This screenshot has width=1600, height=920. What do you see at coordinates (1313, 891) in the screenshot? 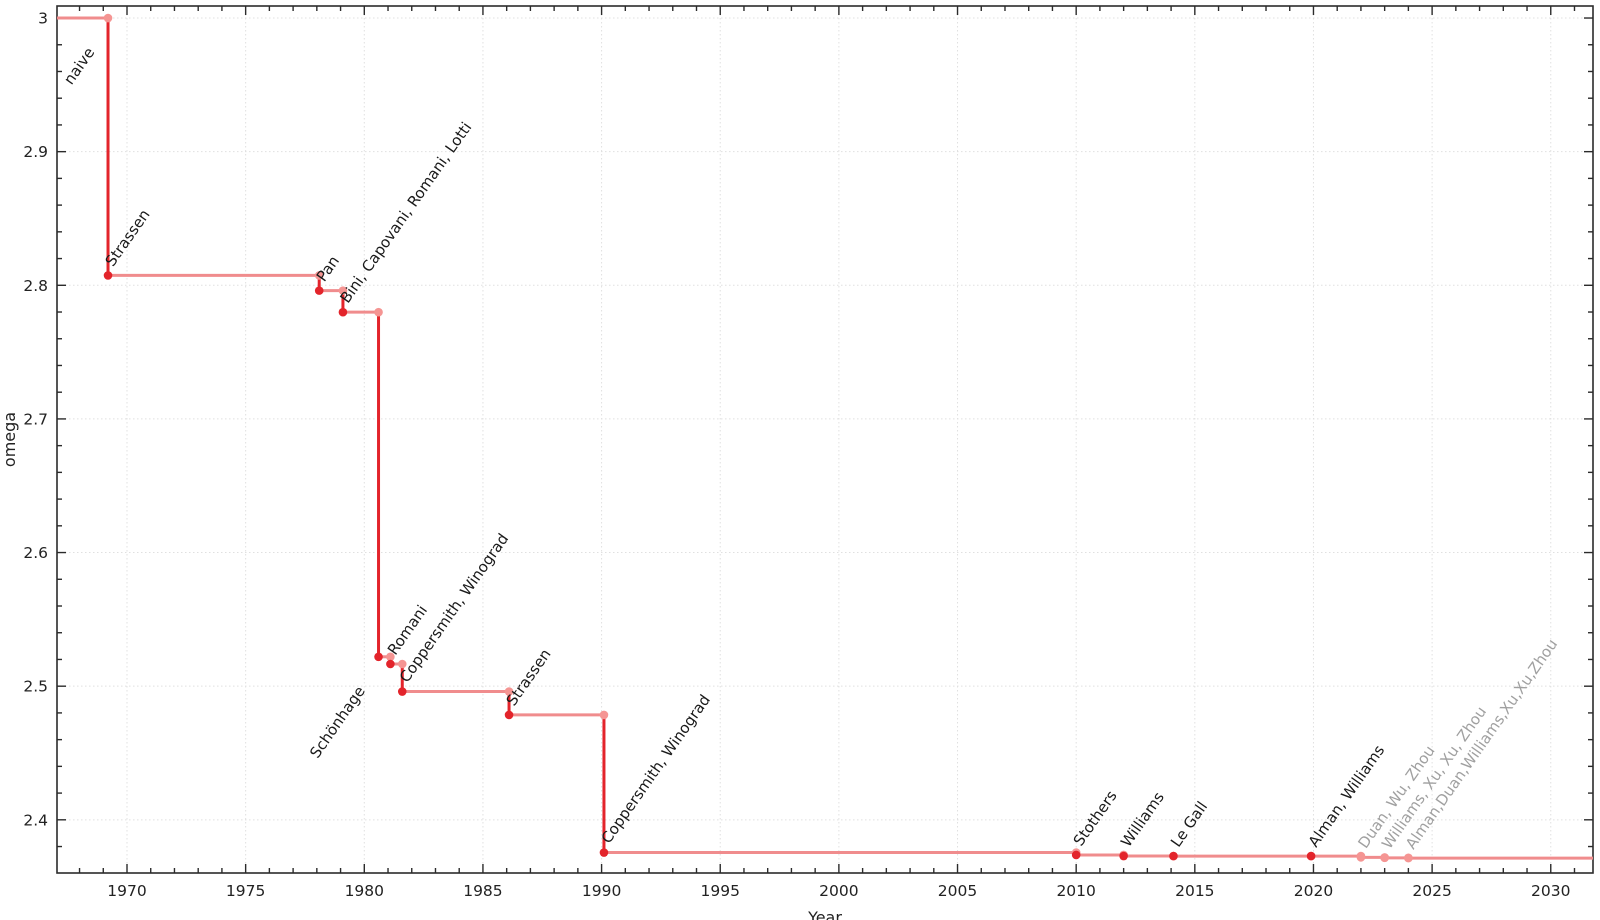
I see `x-tick-label: 2020` at bounding box center [1313, 891].